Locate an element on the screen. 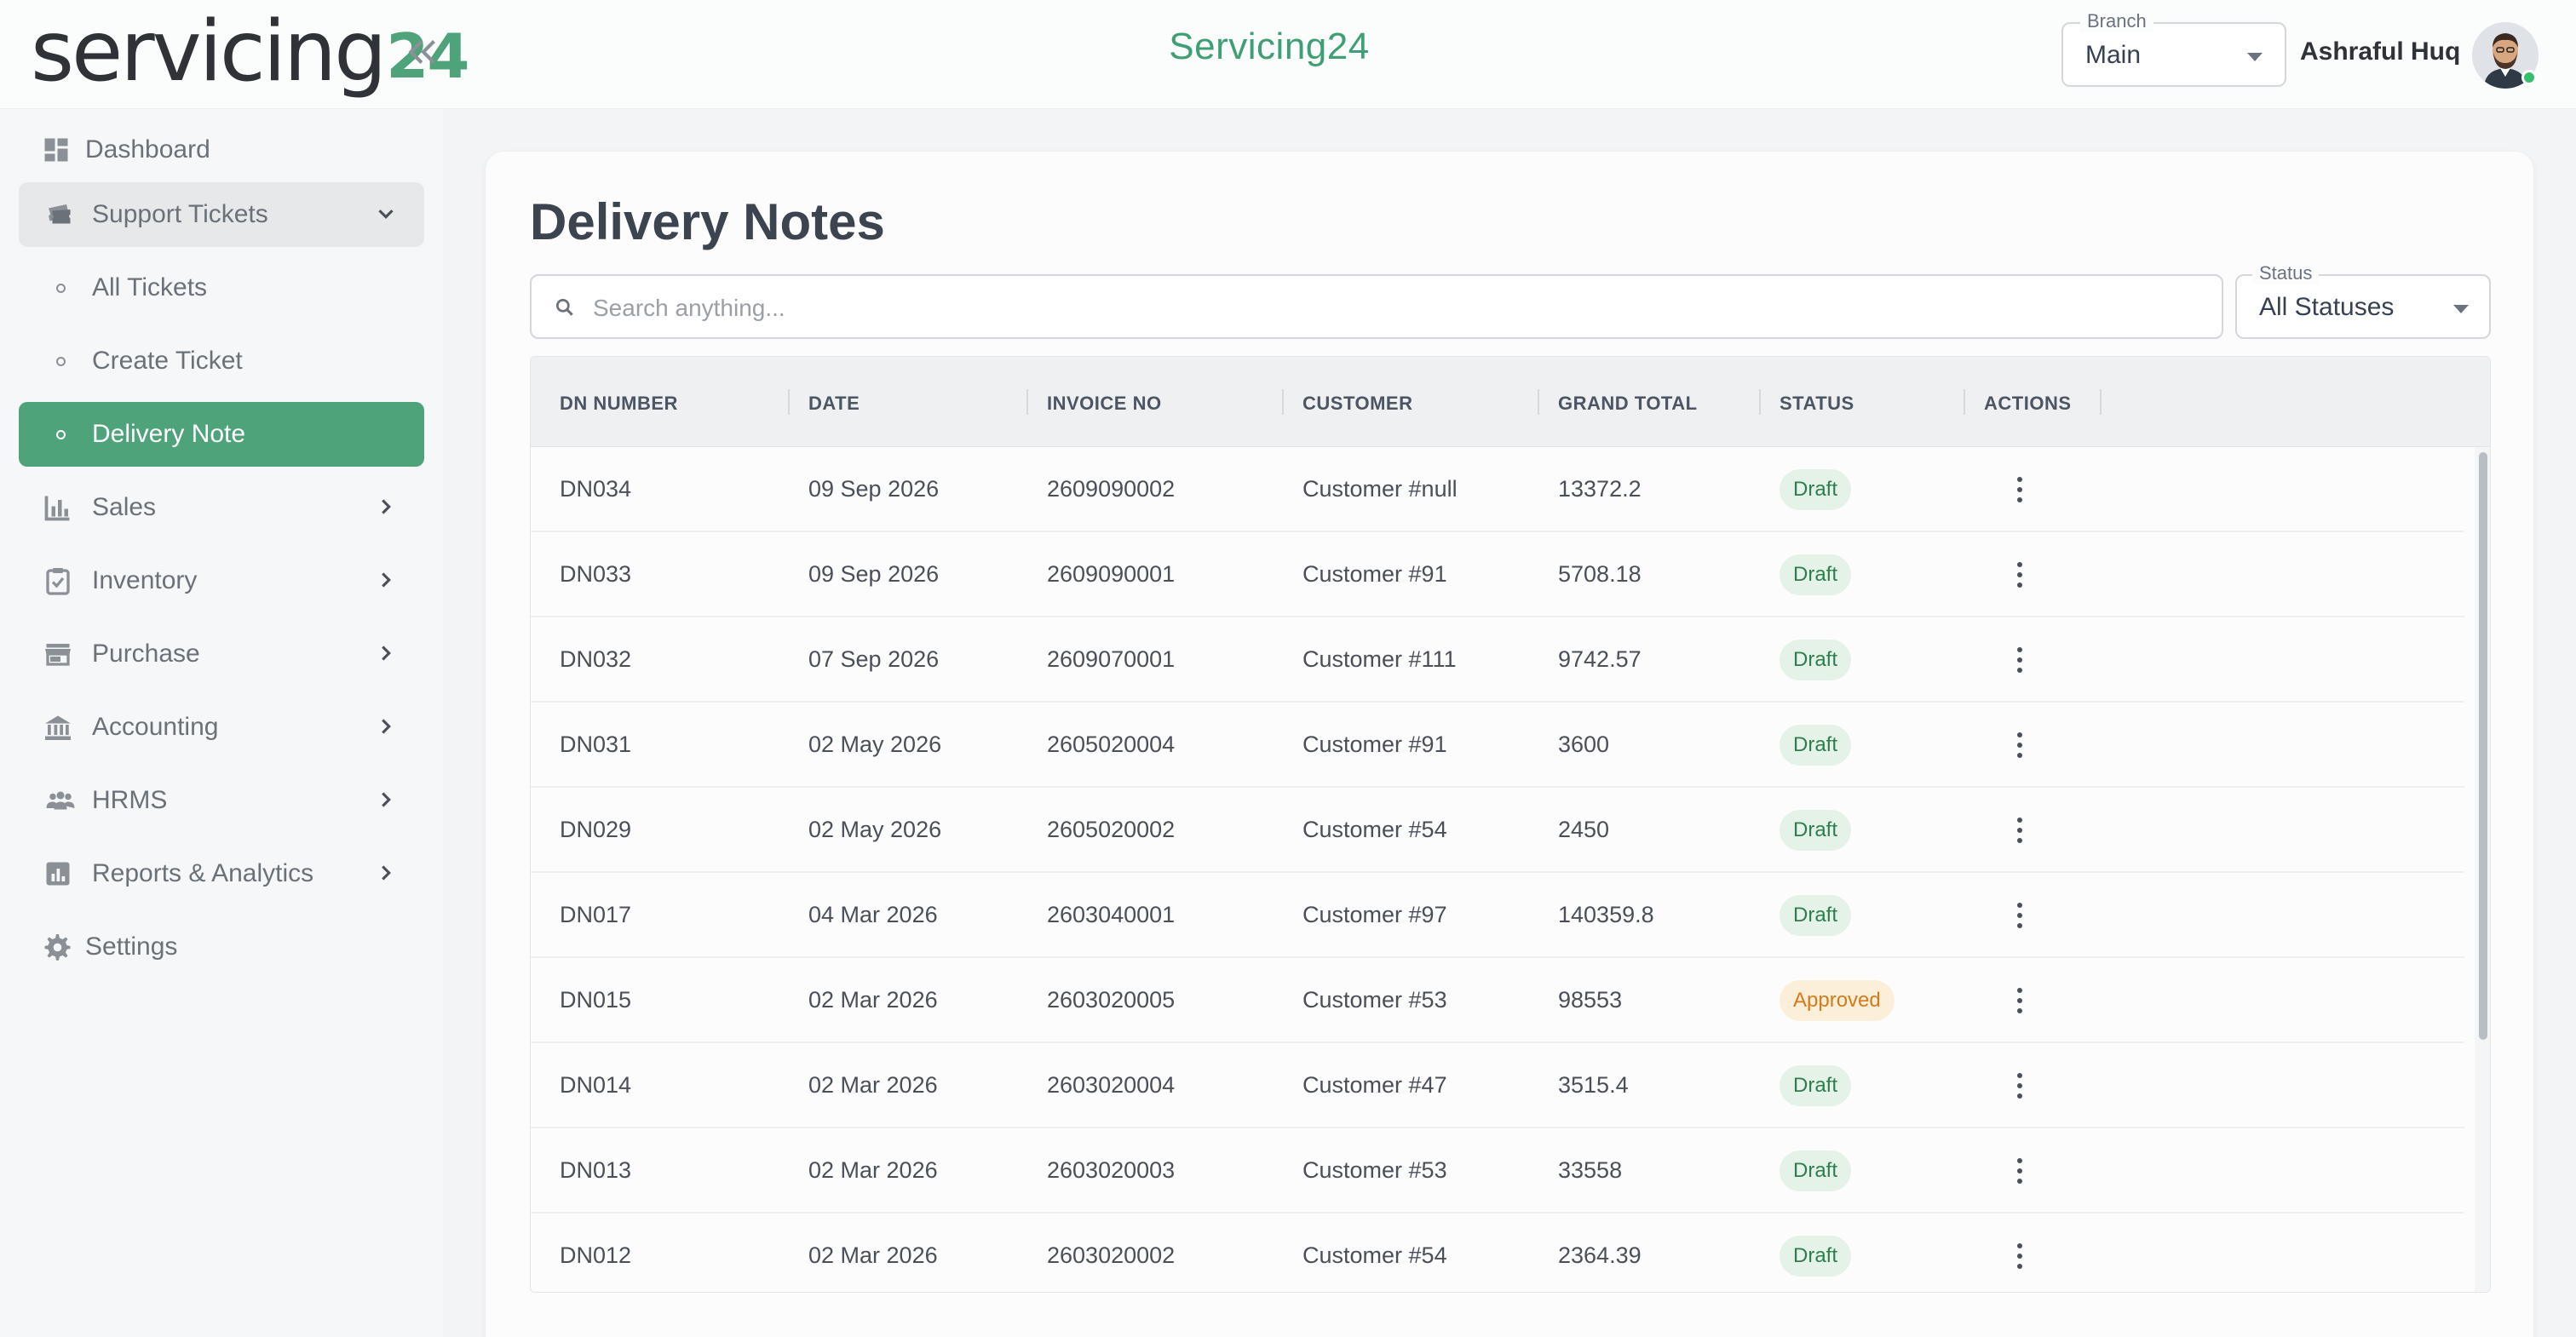 The width and height of the screenshot is (2576, 1337). sidebar-item-inventory: Inventory is located at coordinates (222, 581).